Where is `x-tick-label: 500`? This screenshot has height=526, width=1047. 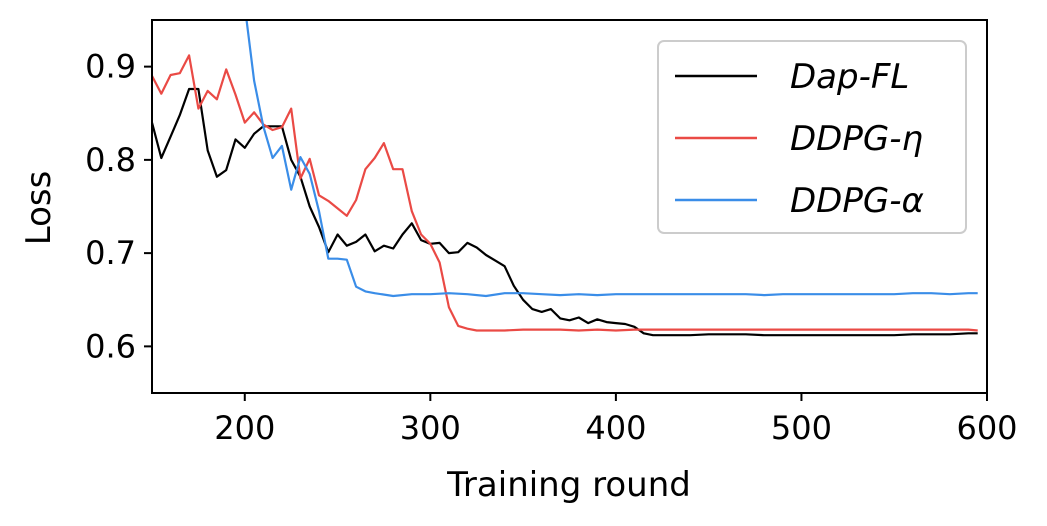 x-tick-label: 500 is located at coordinates (801, 428).